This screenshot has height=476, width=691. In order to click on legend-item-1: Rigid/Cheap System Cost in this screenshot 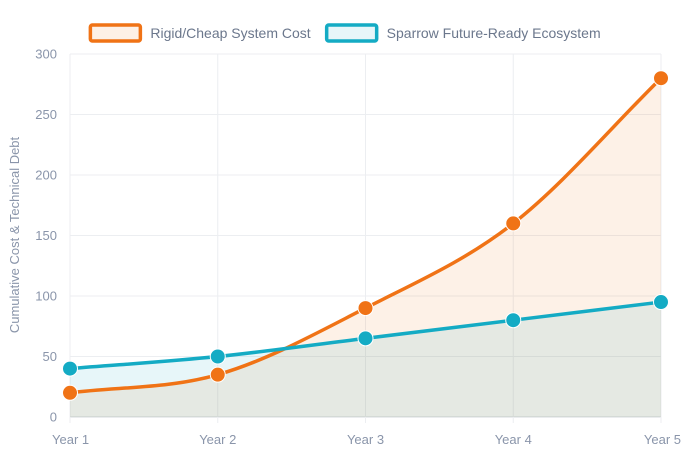, I will do `click(199, 33)`.